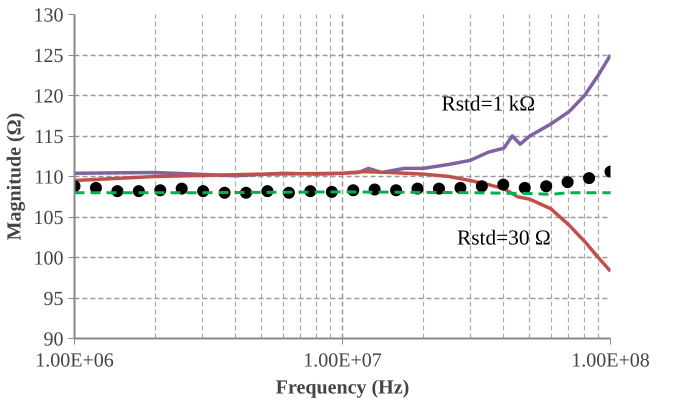  I want to click on y-tick-label: 125, so click(49, 56).